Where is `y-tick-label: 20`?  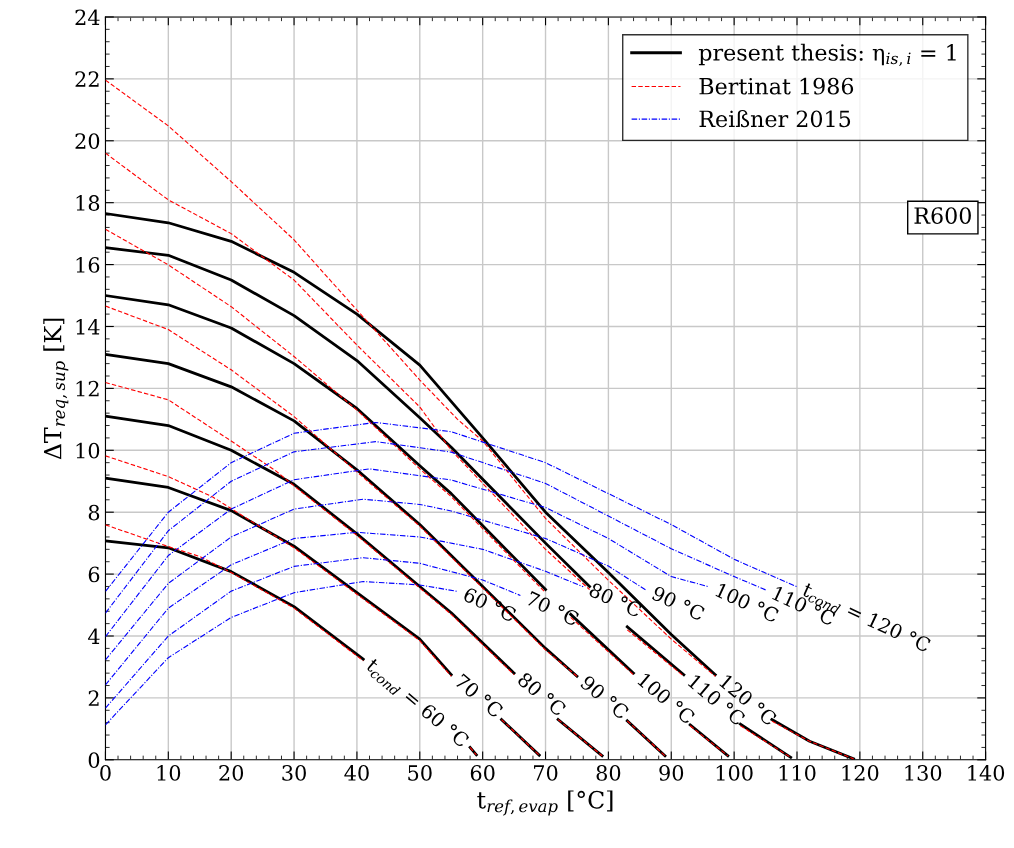
y-tick-label: 20 is located at coordinates (87, 141).